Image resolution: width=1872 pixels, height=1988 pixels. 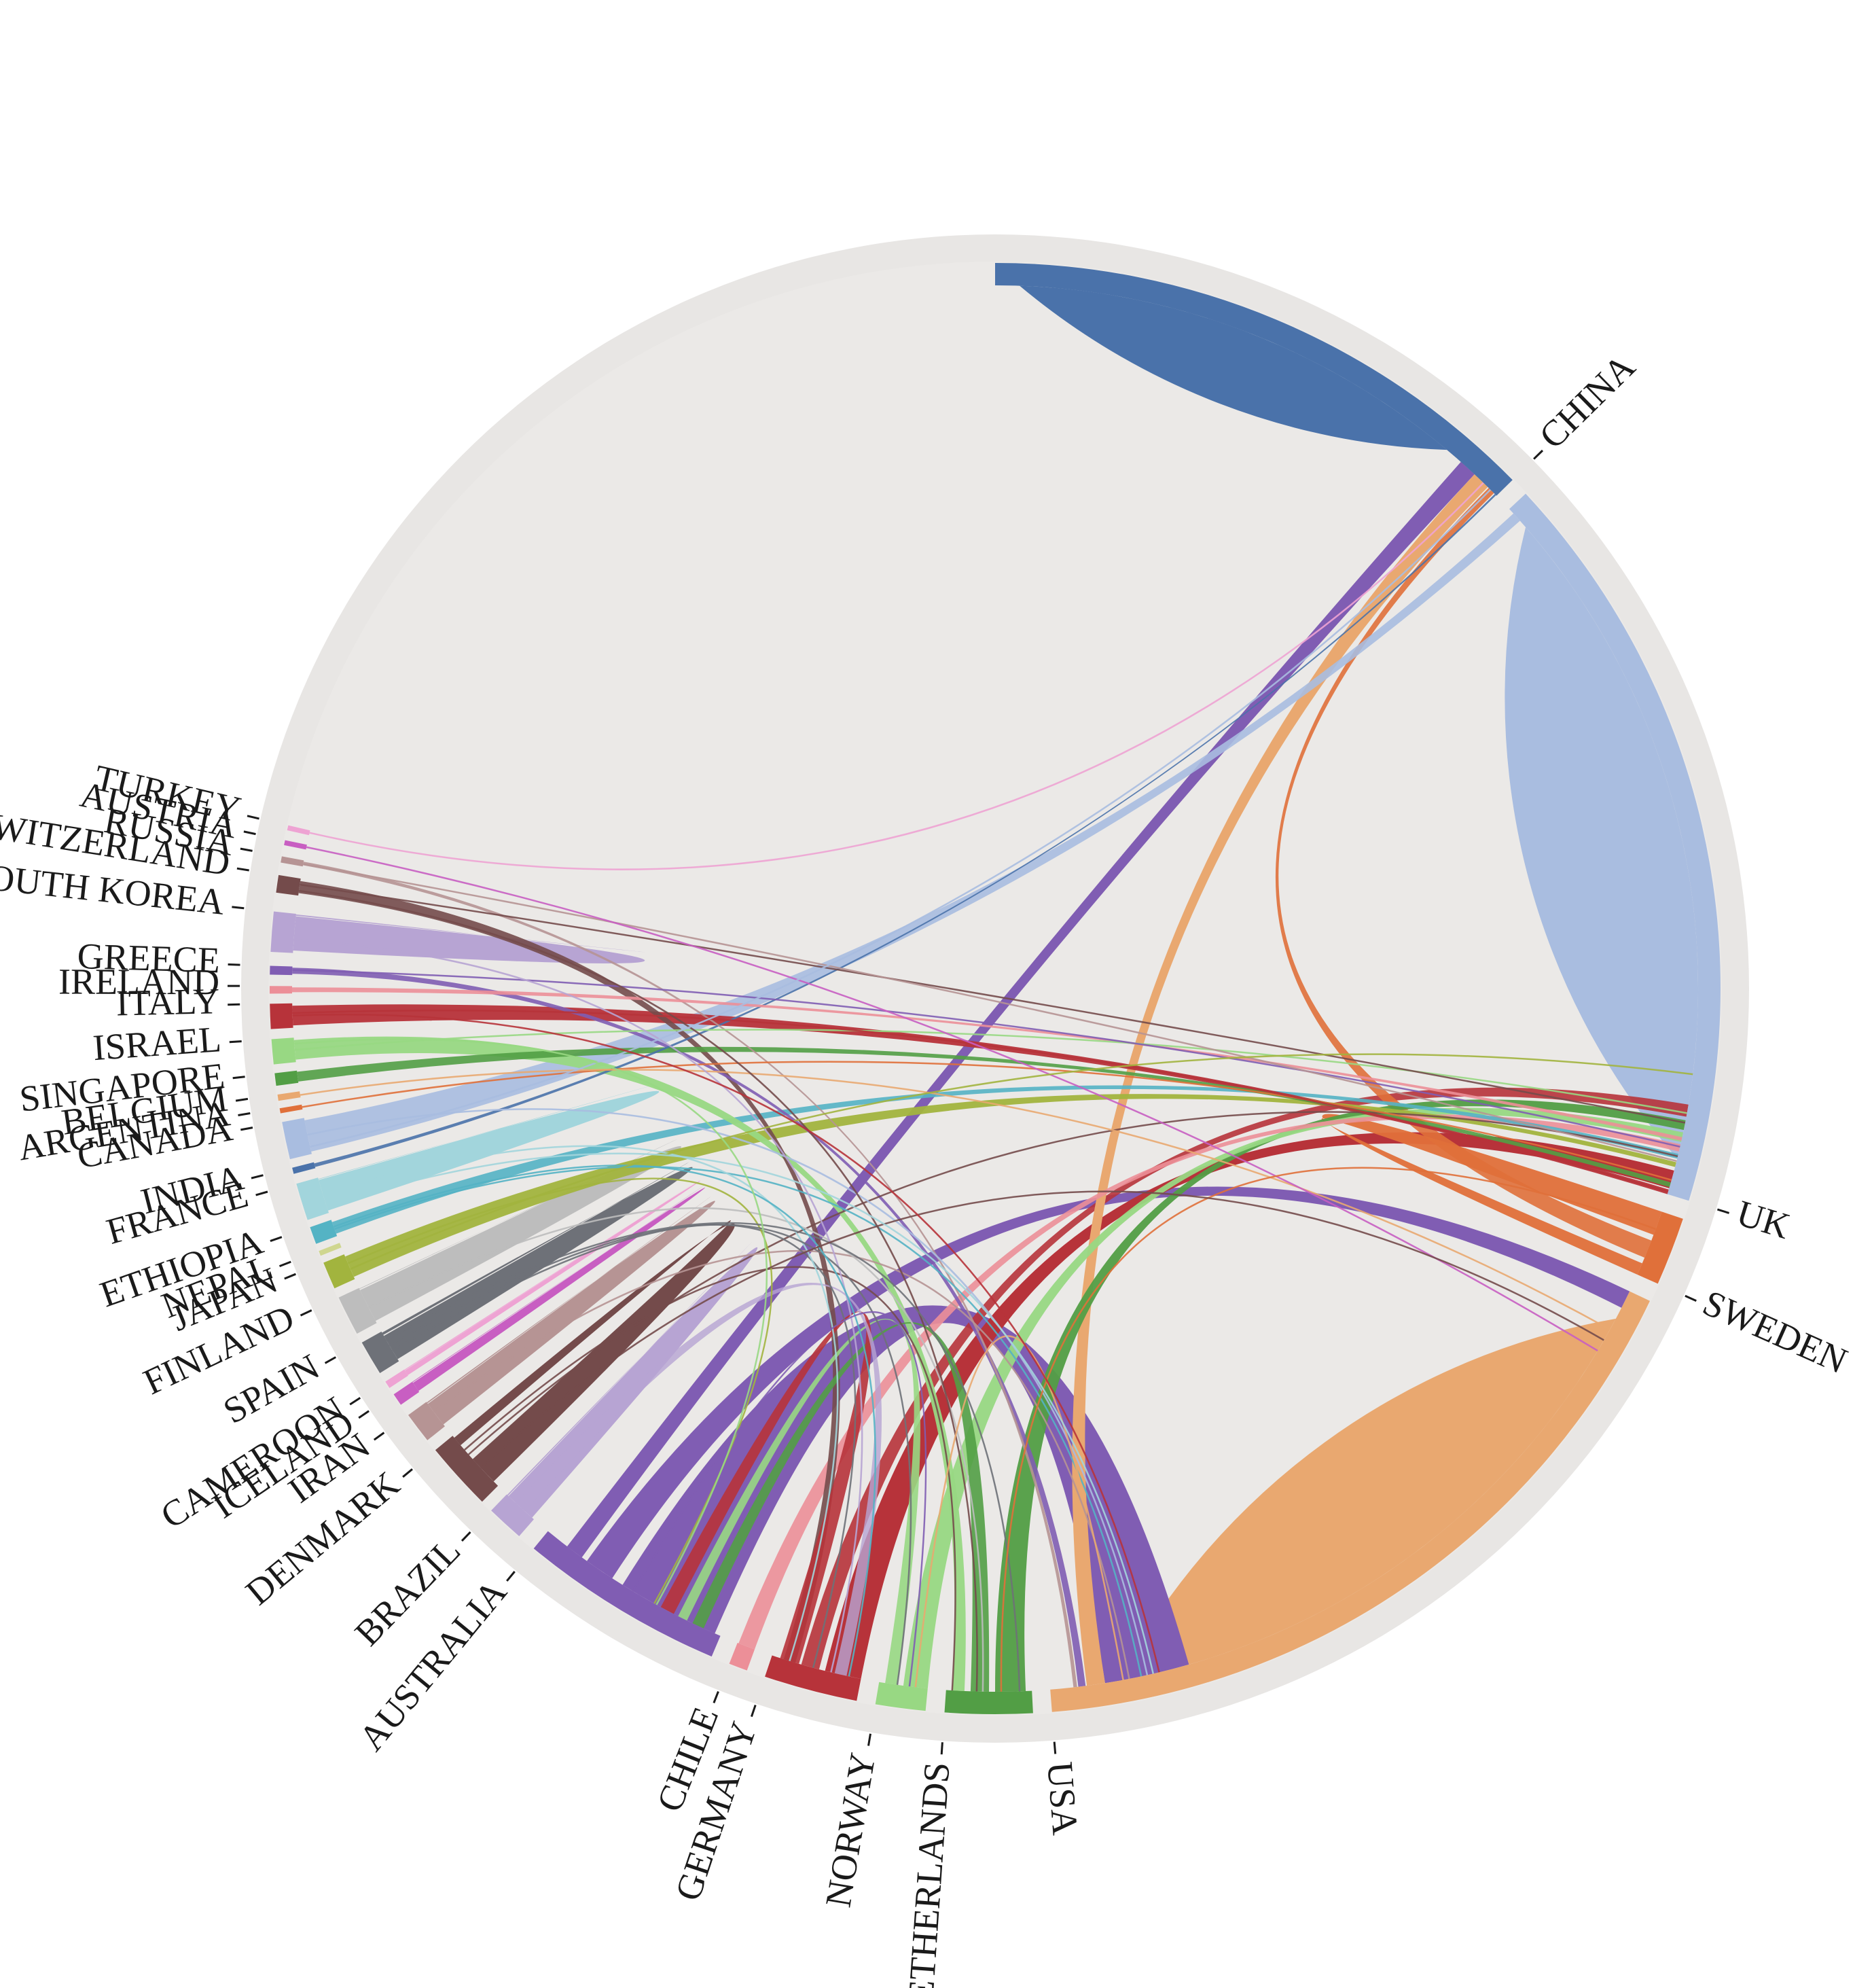 I want to click on link-france-to-germany, so click(x=580, y=1403).